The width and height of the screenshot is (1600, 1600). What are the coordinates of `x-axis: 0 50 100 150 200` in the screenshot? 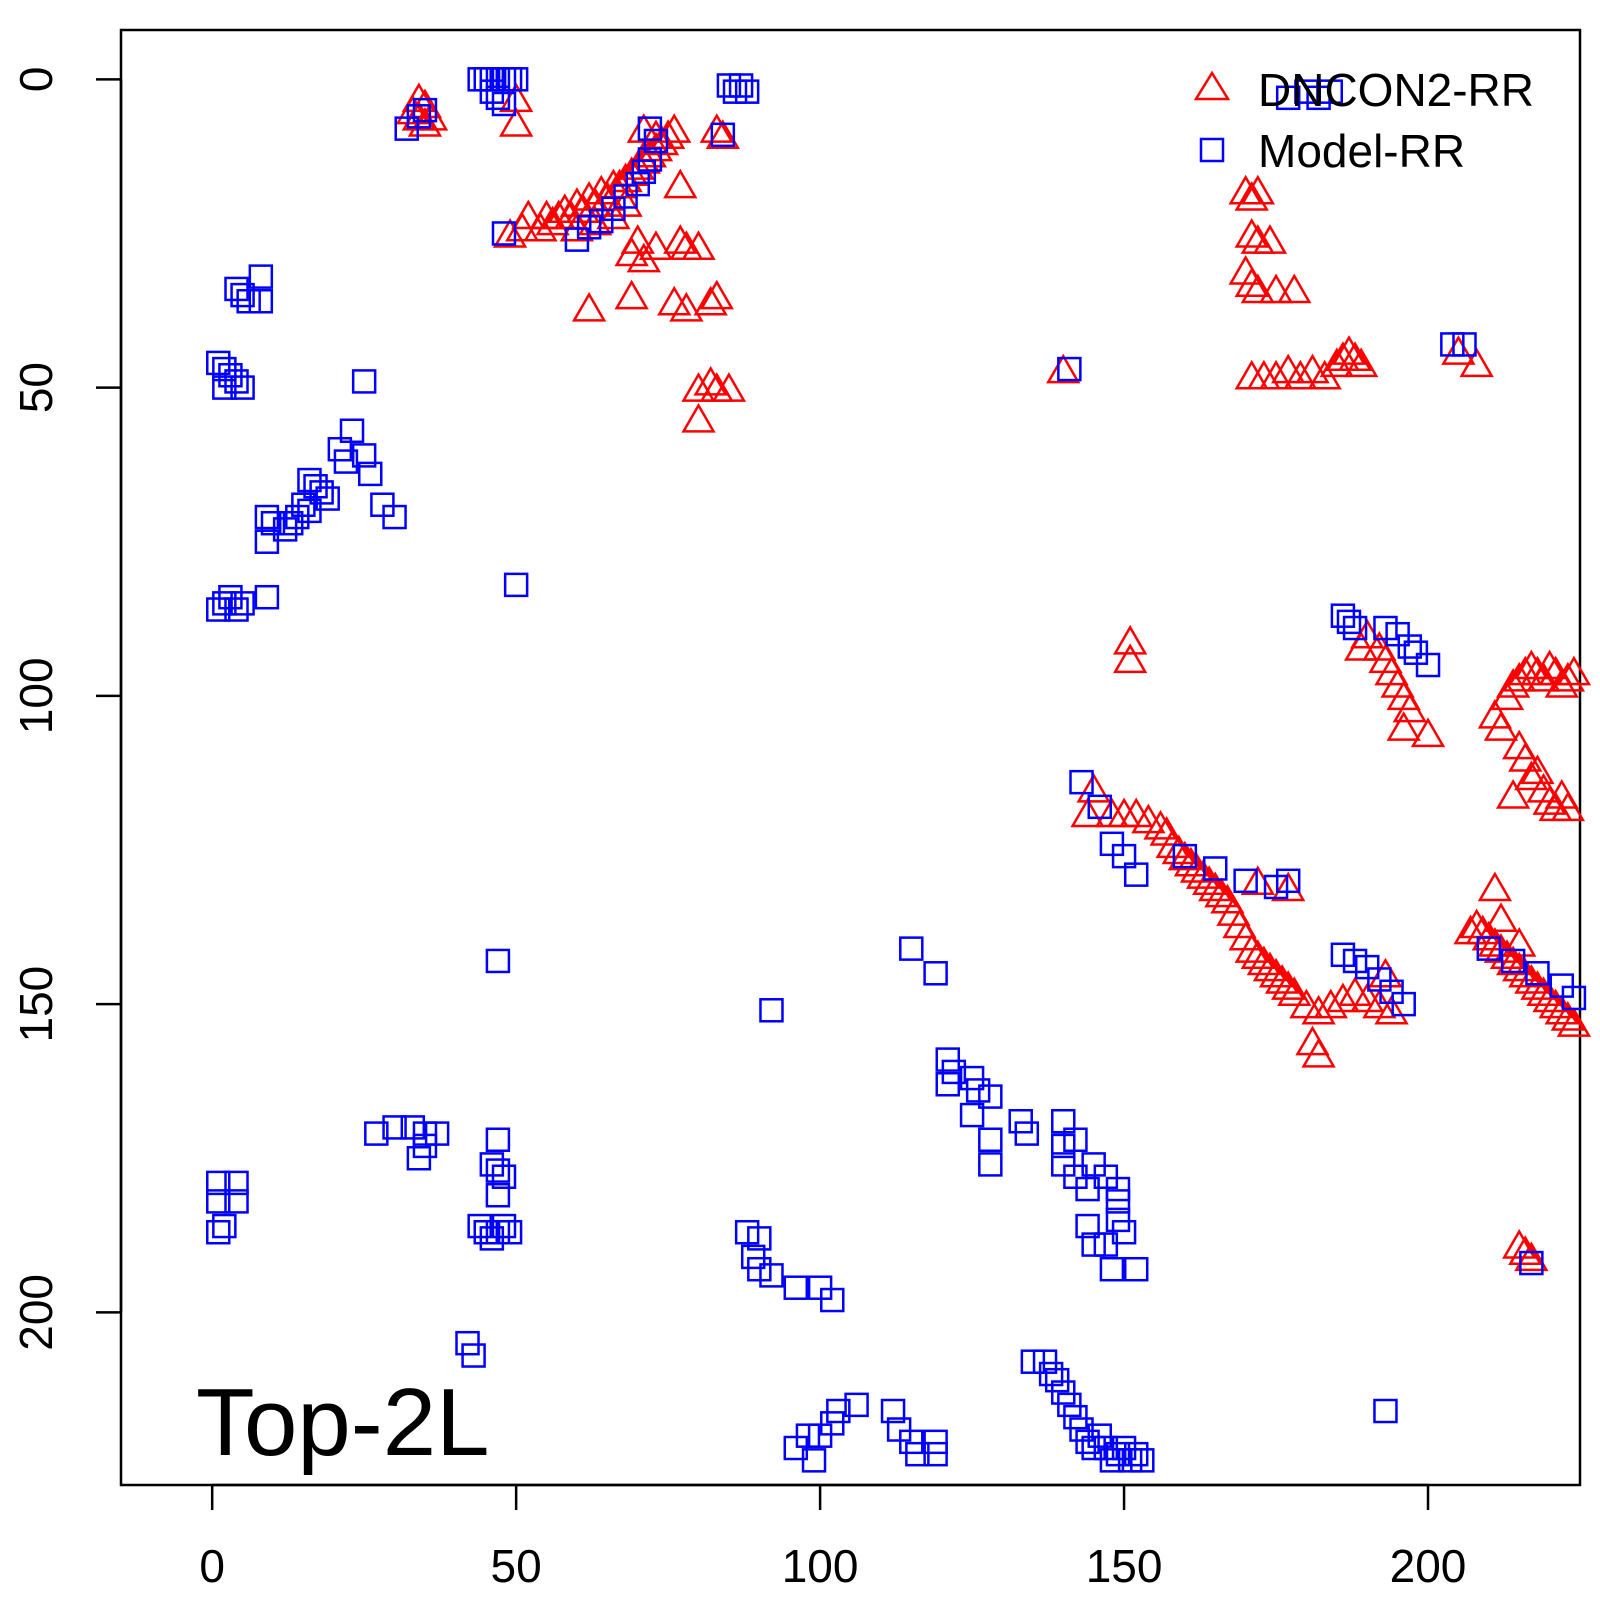 It's located at (833, 1537).